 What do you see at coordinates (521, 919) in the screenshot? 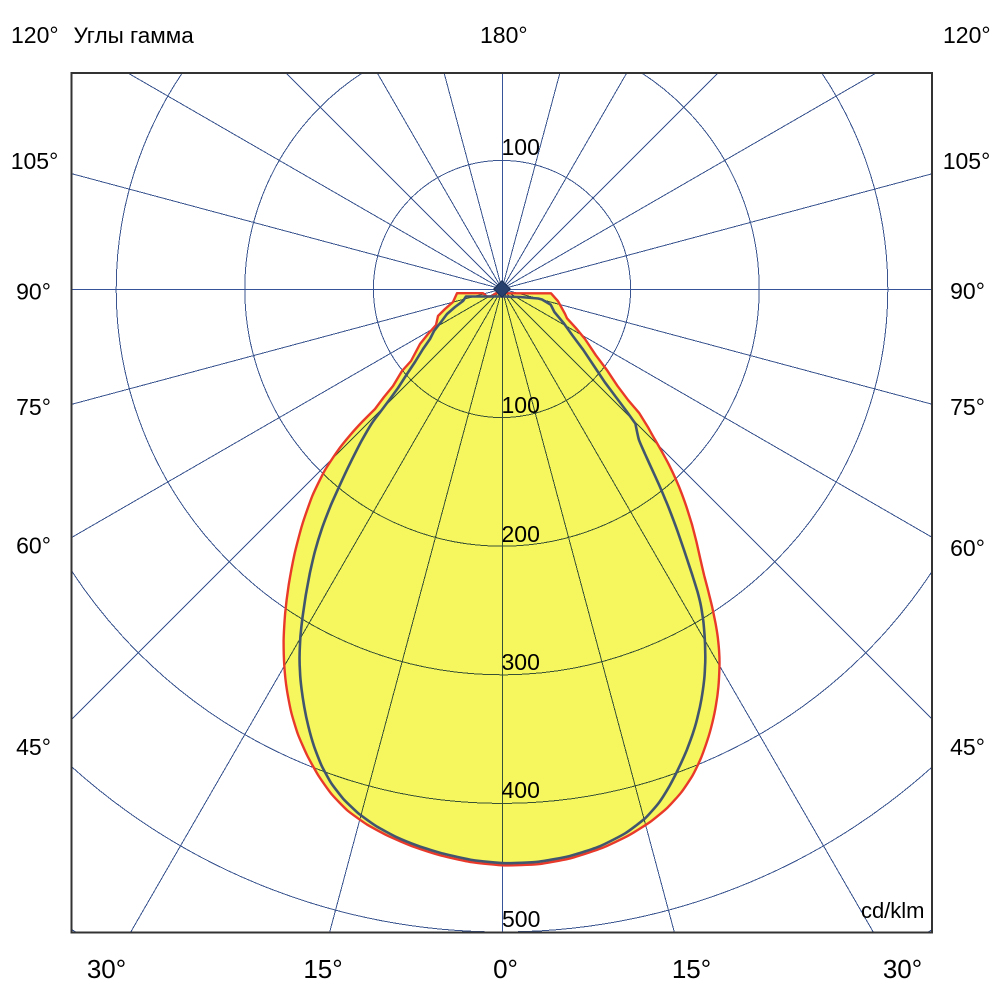
I see `svg-text: 500` at bounding box center [521, 919].